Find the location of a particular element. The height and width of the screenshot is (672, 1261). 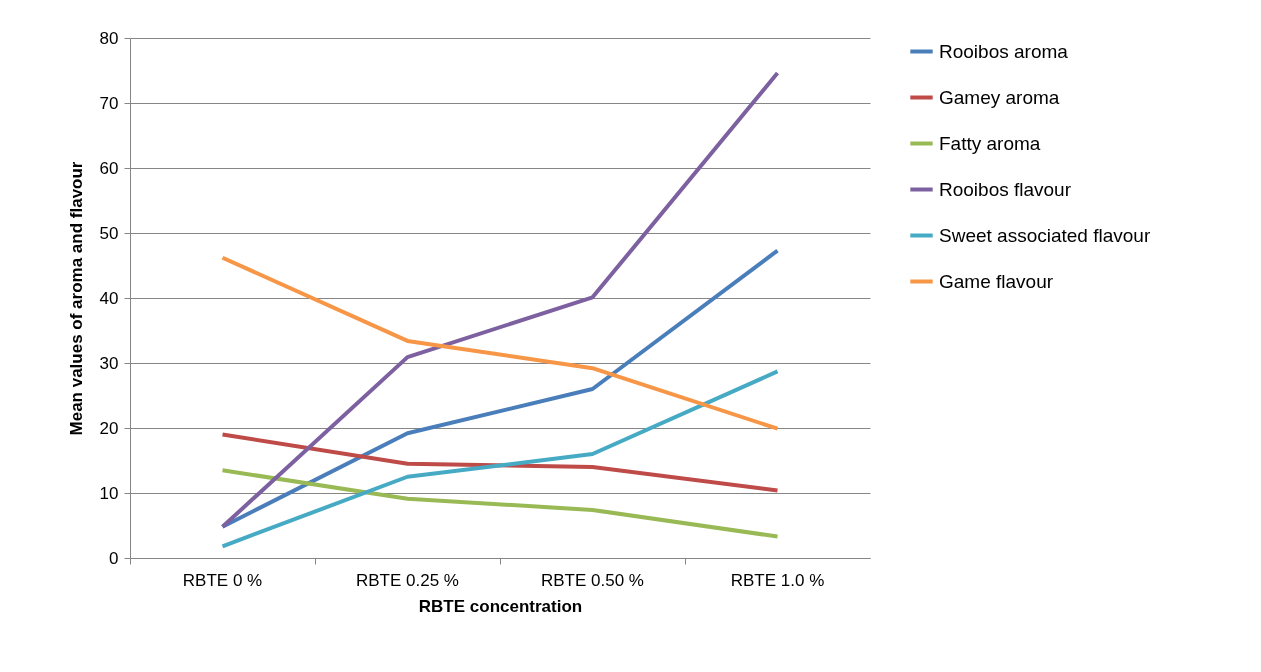

x-axis-title: RBTE concentration is located at coordinates (500, 606).